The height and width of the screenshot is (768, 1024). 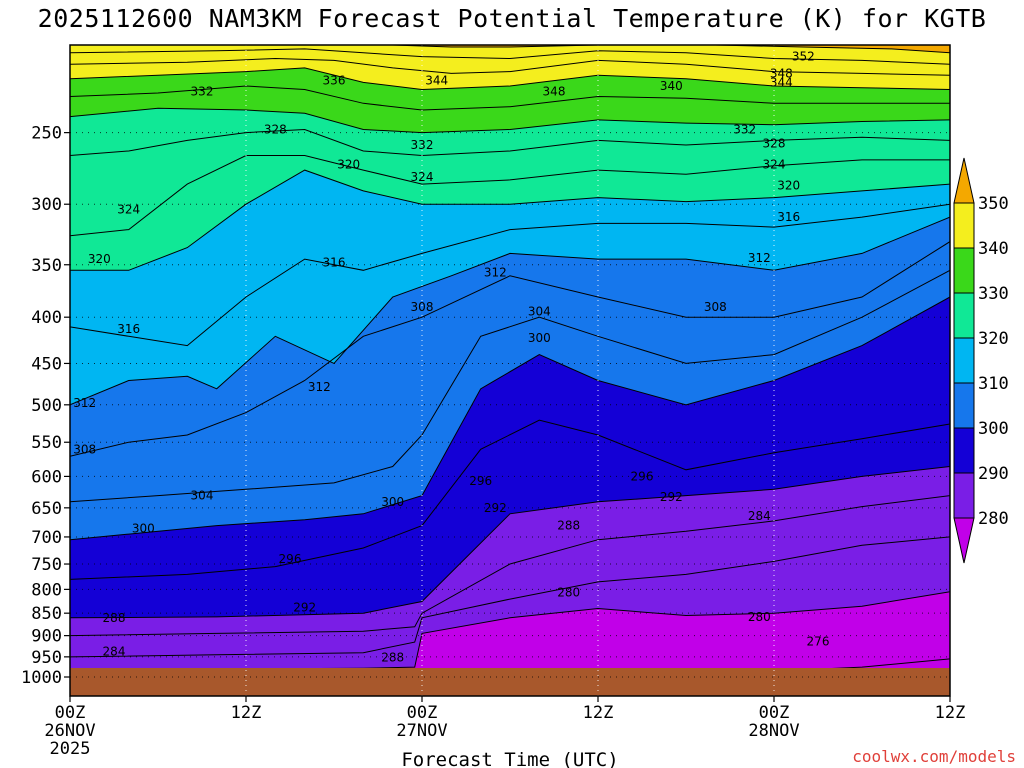 What do you see at coordinates (46, 266) in the screenshot?
I see `y-tick-label: 350` at bounding box center [46, 266].